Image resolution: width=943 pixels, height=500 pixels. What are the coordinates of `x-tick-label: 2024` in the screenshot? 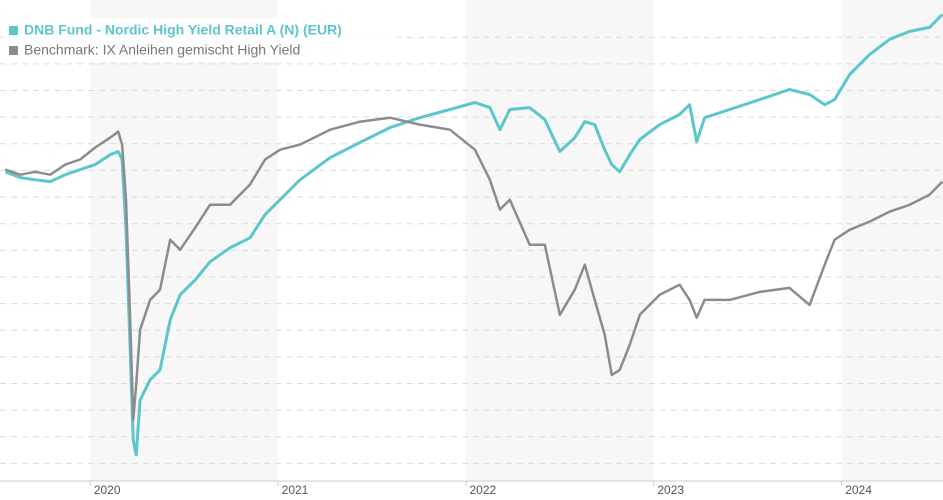 It's located at (858, 490).